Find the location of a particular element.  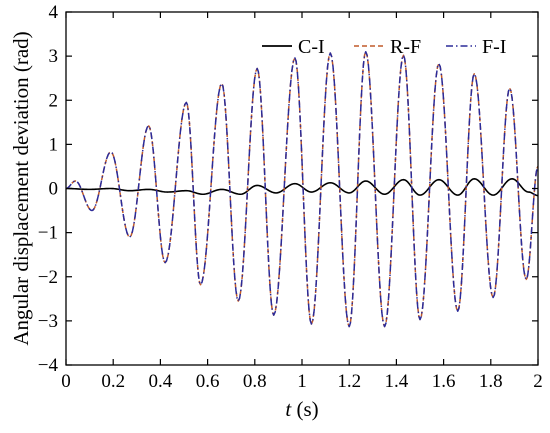

x-tick-label: 0.8 is located at coordinates (255, 381).